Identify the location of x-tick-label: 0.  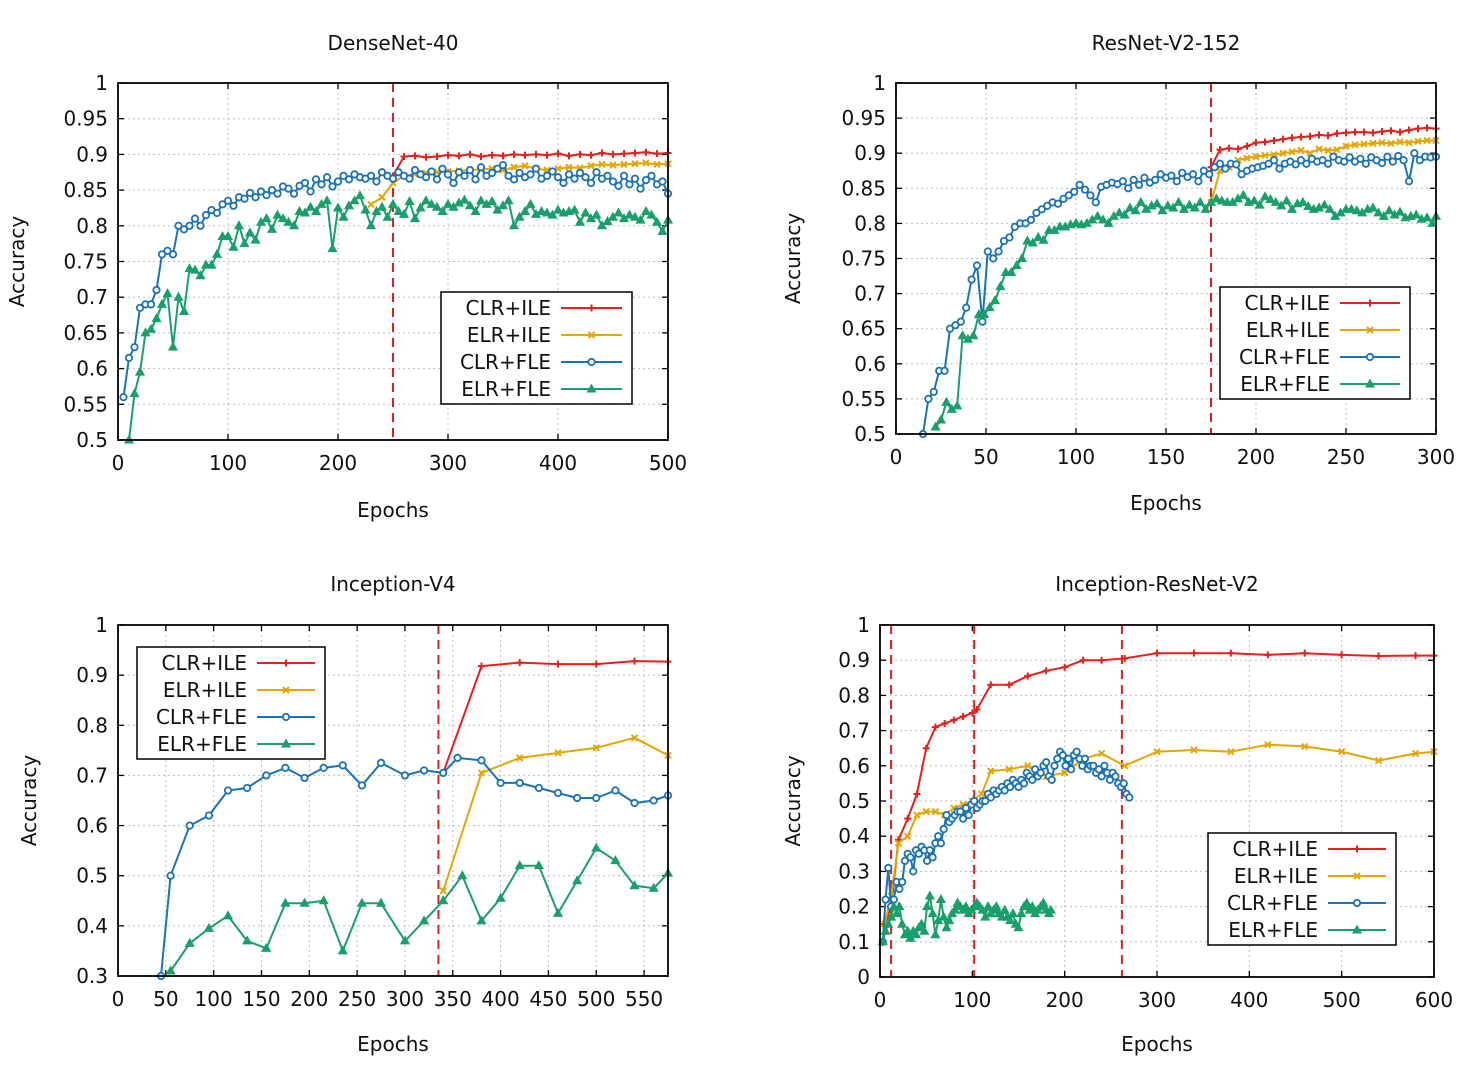
(118, 463).